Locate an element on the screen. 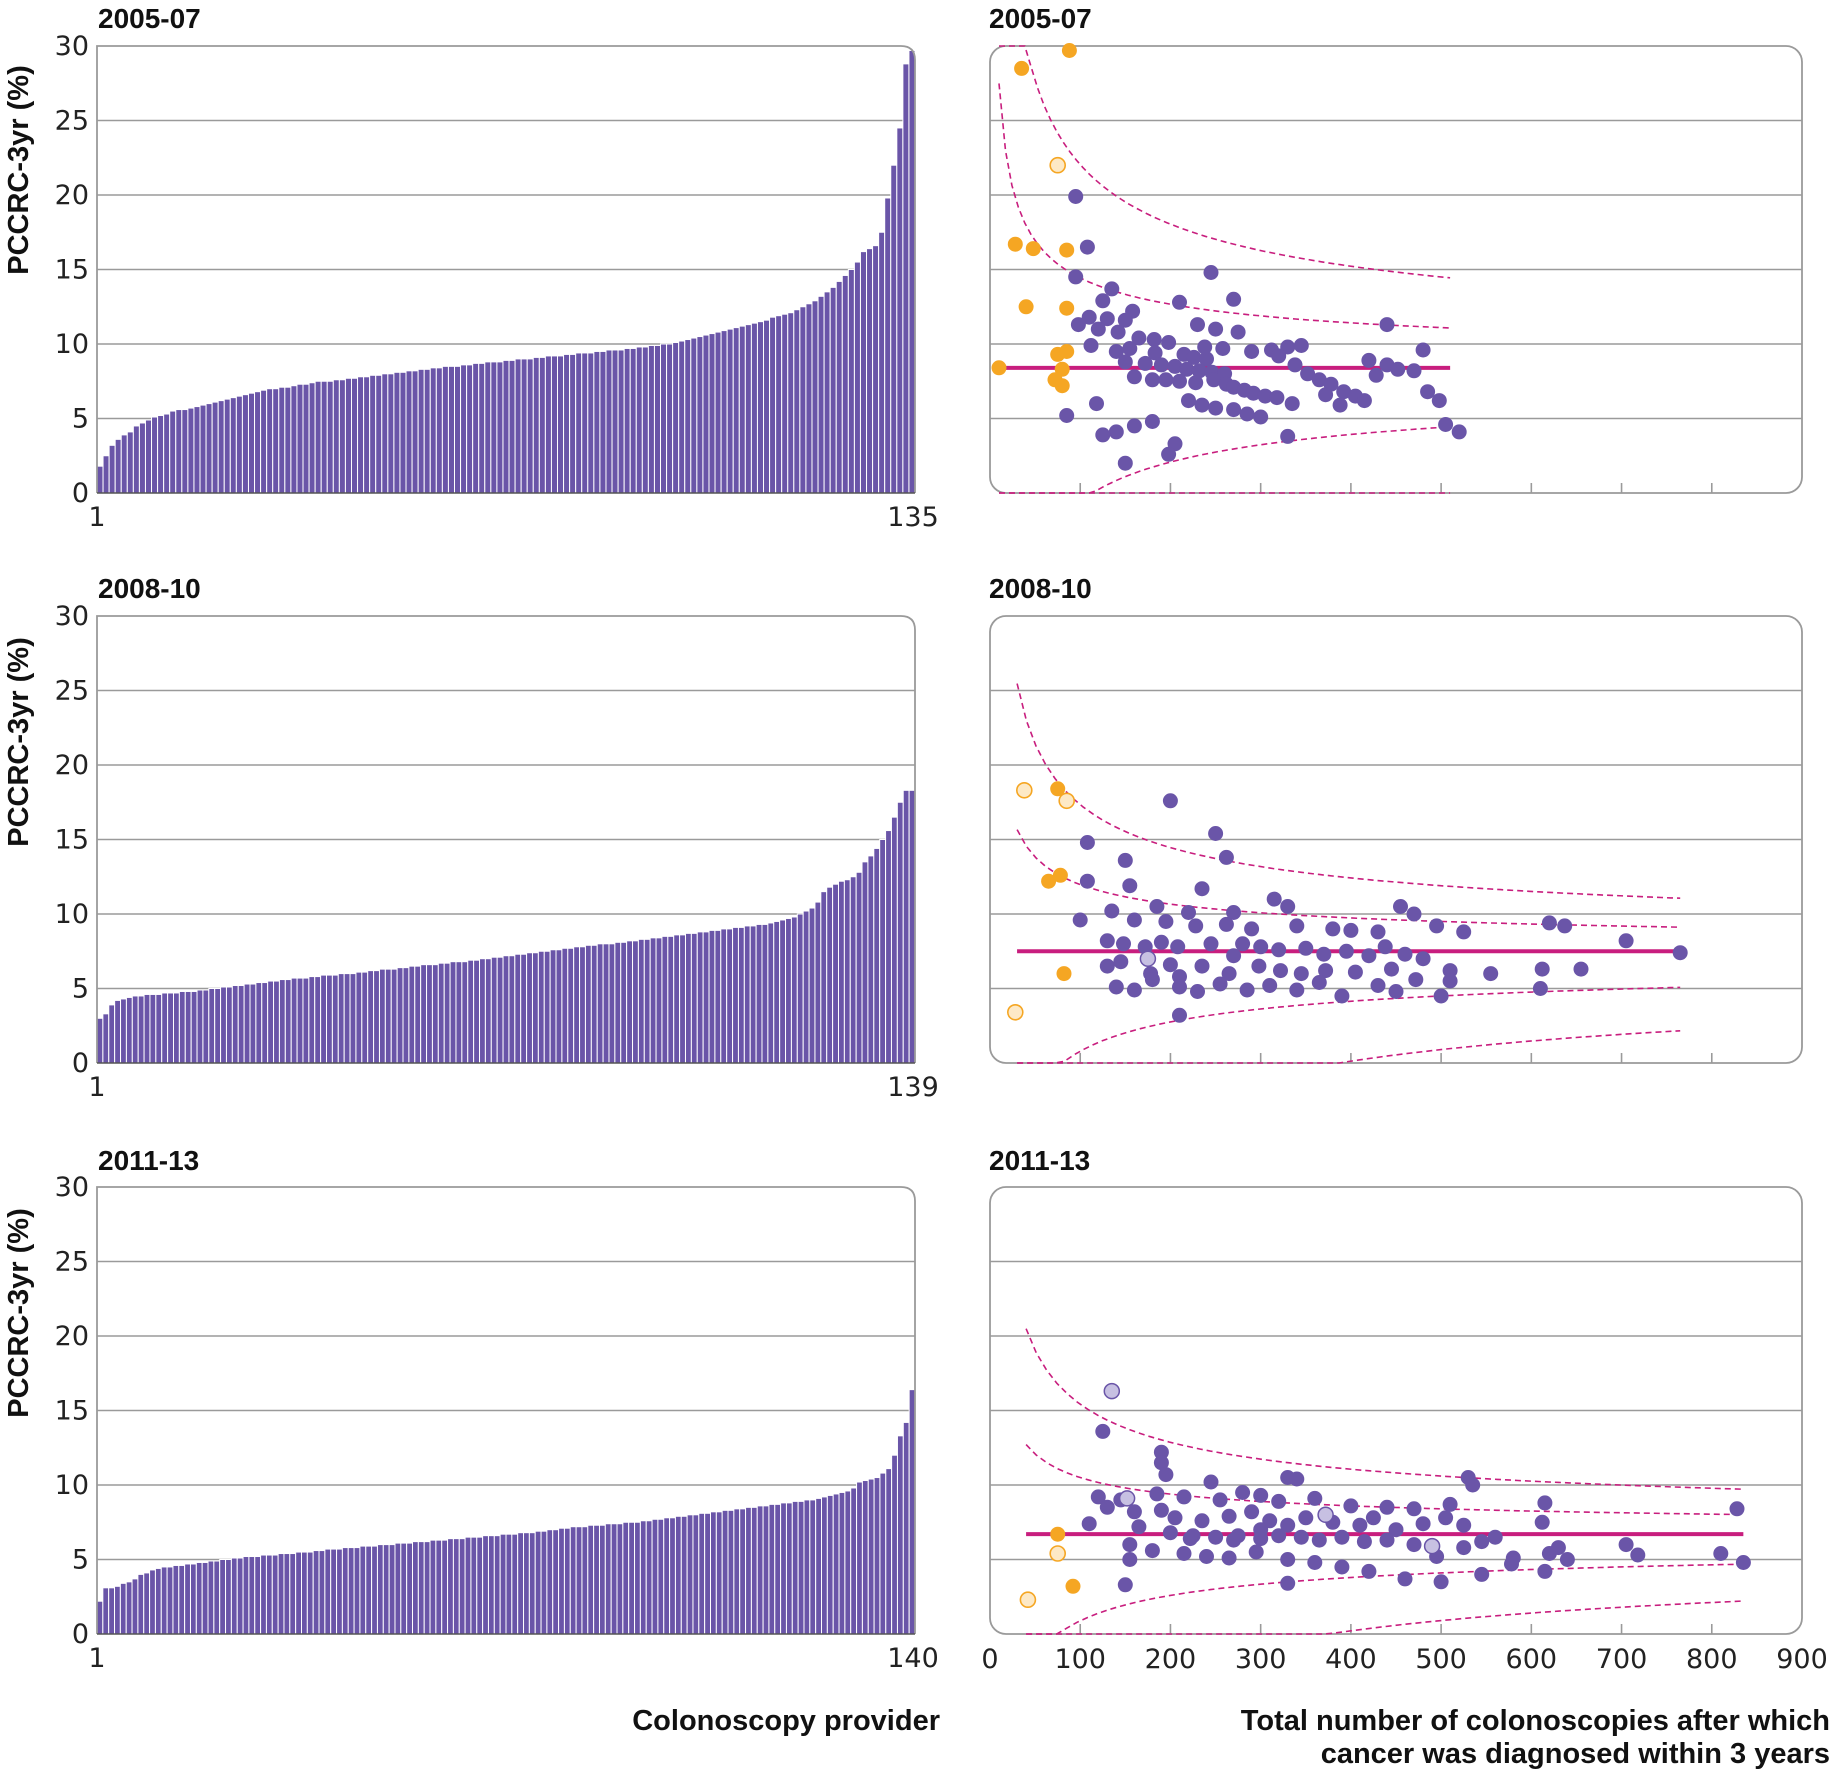  outlier-point-open is located at coordinates (1028, 1599).